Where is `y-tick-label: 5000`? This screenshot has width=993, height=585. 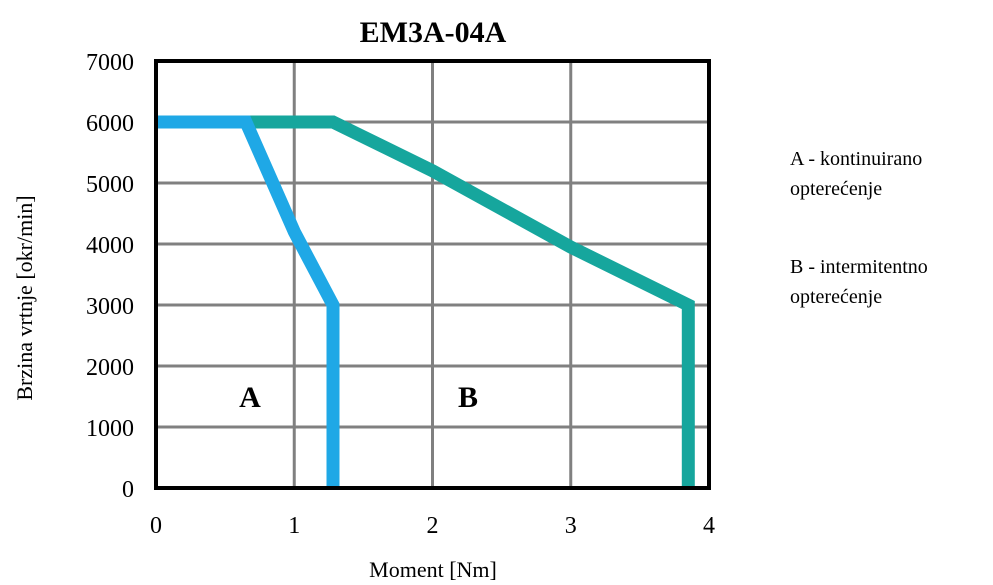 y-tick-label: 5000 is located at coordinates (110, 185).